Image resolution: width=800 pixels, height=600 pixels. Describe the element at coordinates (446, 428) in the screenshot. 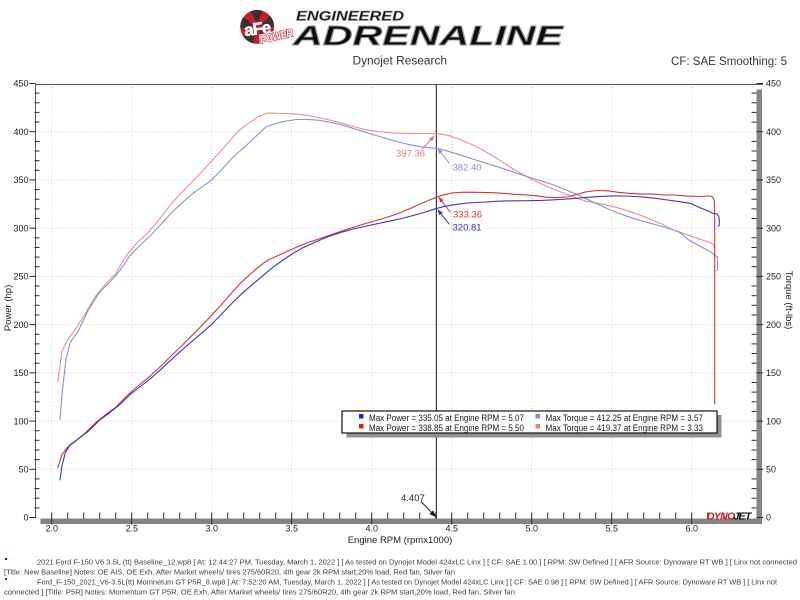

I see `svg-text:Max Power = 338.85 at Engine R: Max Power = 338.85 at Engine RPM = 5.50` at that location.